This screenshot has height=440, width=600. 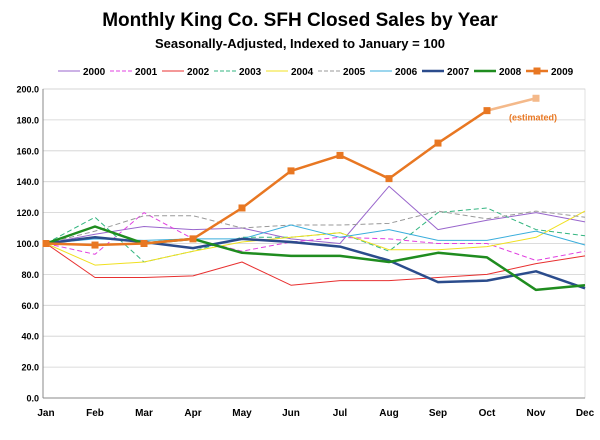 I want to click on y-tick-label: 160.0, so click(x=27, y=151).